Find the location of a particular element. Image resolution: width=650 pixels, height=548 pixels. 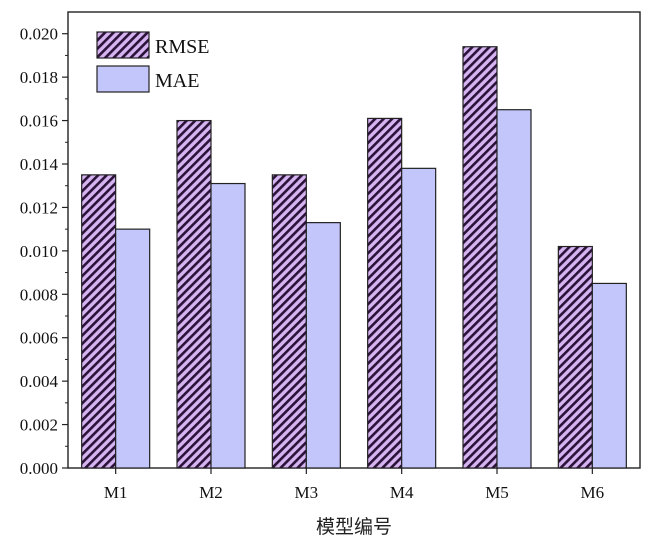

y-tick-label: 0.012 is located at coordinates (39, 207).